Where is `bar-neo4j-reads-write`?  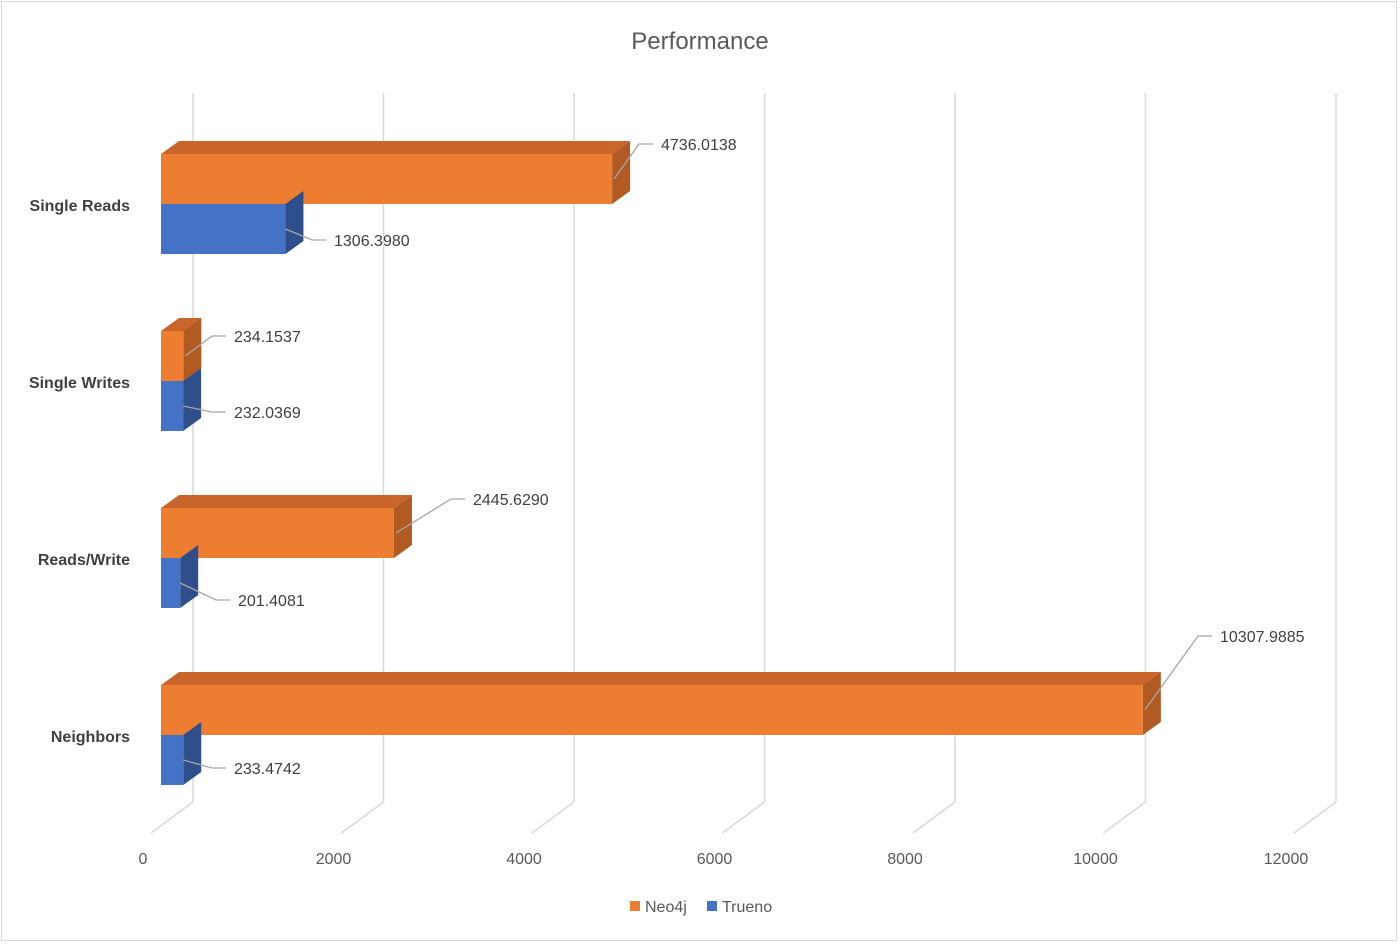 bar-neo4j-reads-write is located at coordinates (286, 526).